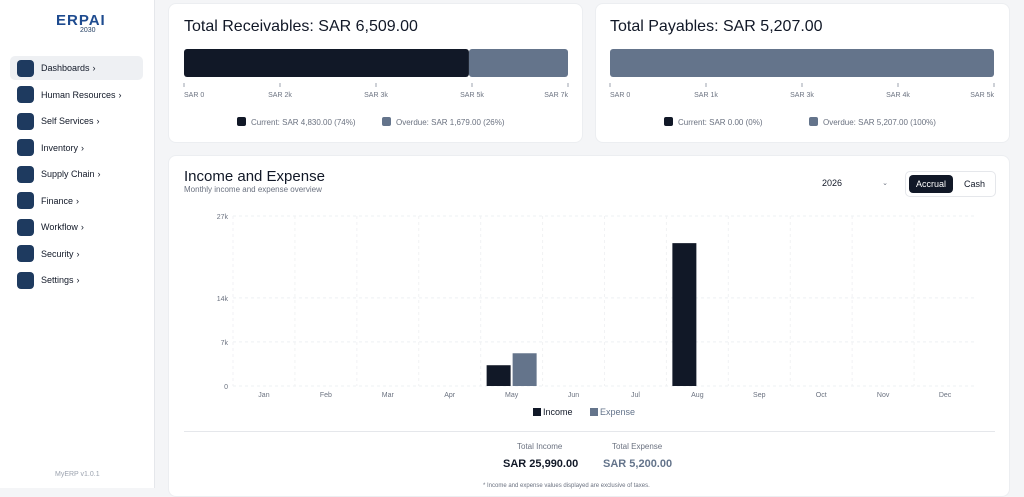 The width and height of the screenshot is (1024, 497). What do you see at coordinates (558, 412) in the screenshot?
I see `legend-label: Income` at bounding box center [558, 412].